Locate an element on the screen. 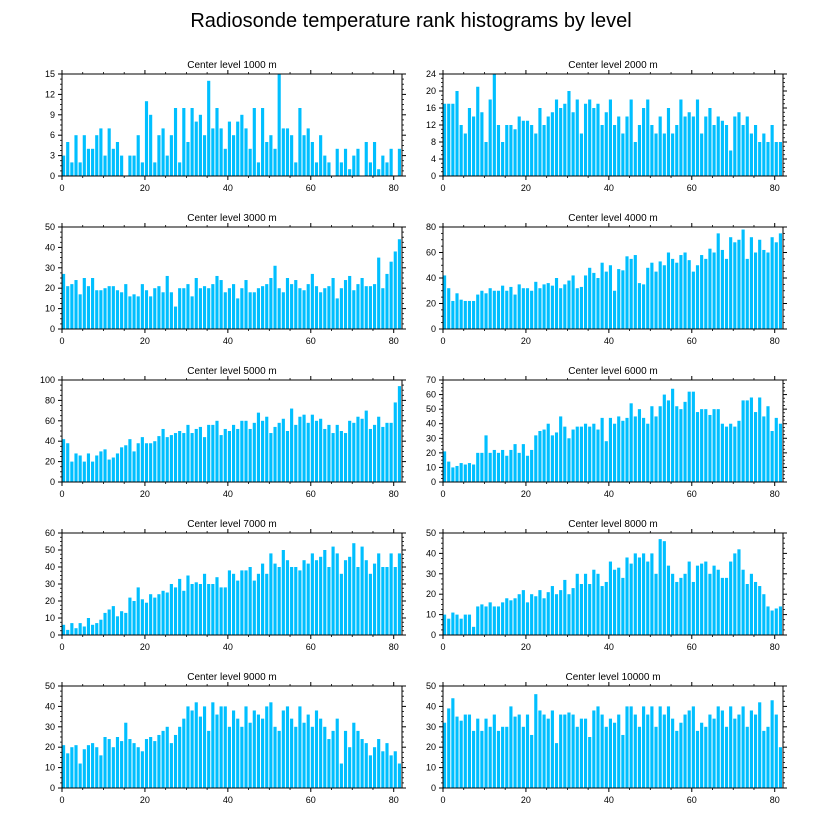 The height and width of the screenshot is (824, 822). y-tick-label: 10 is located at coordinates (431, 768).